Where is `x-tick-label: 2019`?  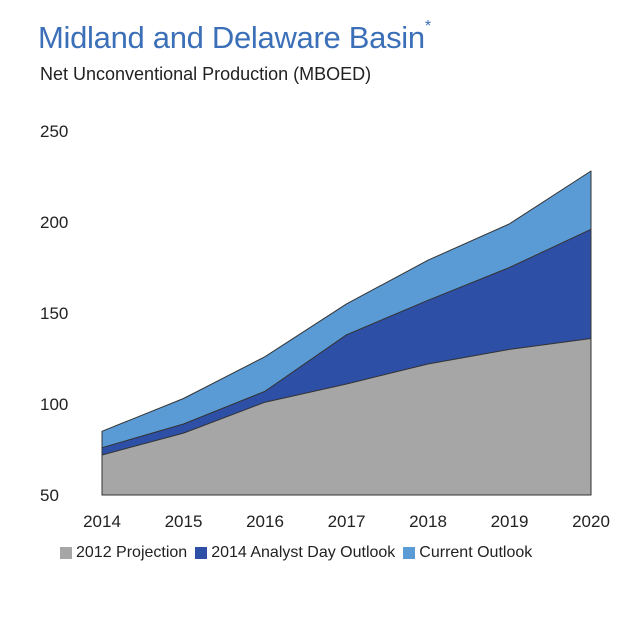
x-tick-label: 2019 is located at coordinates (510, 521).